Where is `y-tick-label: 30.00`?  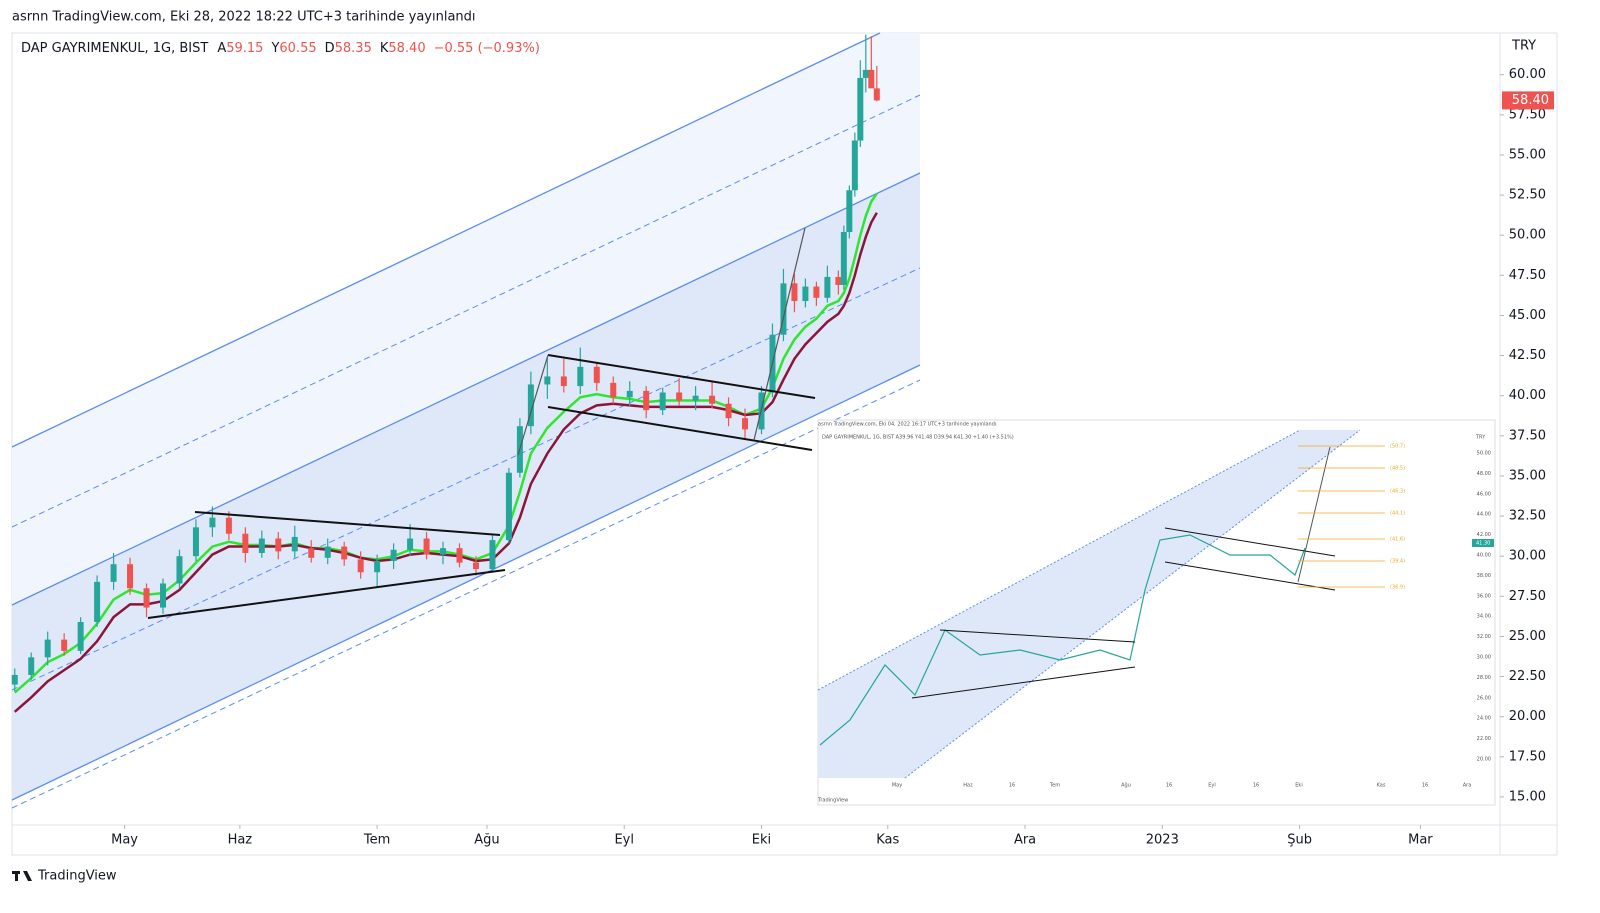 y-tick-label: 30.00 is located at coordinates (1527, 556).